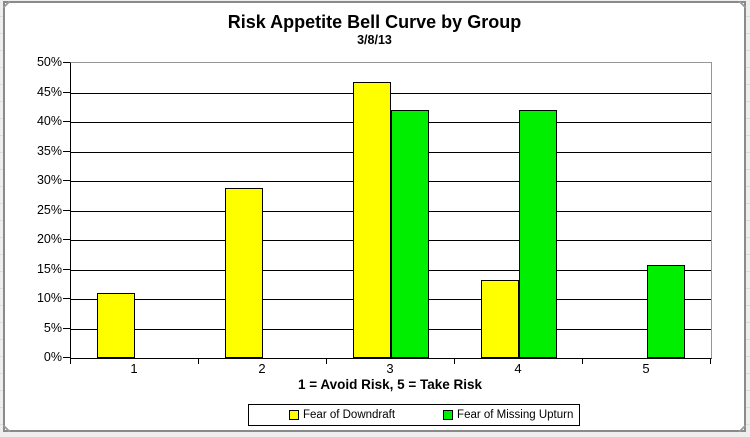 Image resolution: width=750 pixels, height=437 pixels. I want to click on bar-series1-group1, so click(116, 325).